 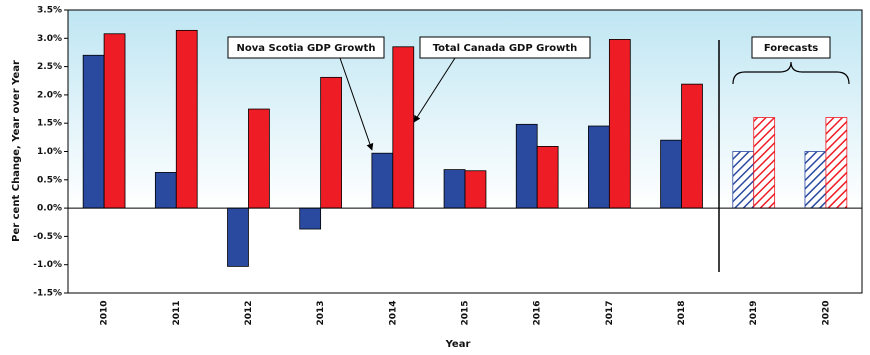 I want to click on x-tick-label: 2016, so click(x=538, y=312).